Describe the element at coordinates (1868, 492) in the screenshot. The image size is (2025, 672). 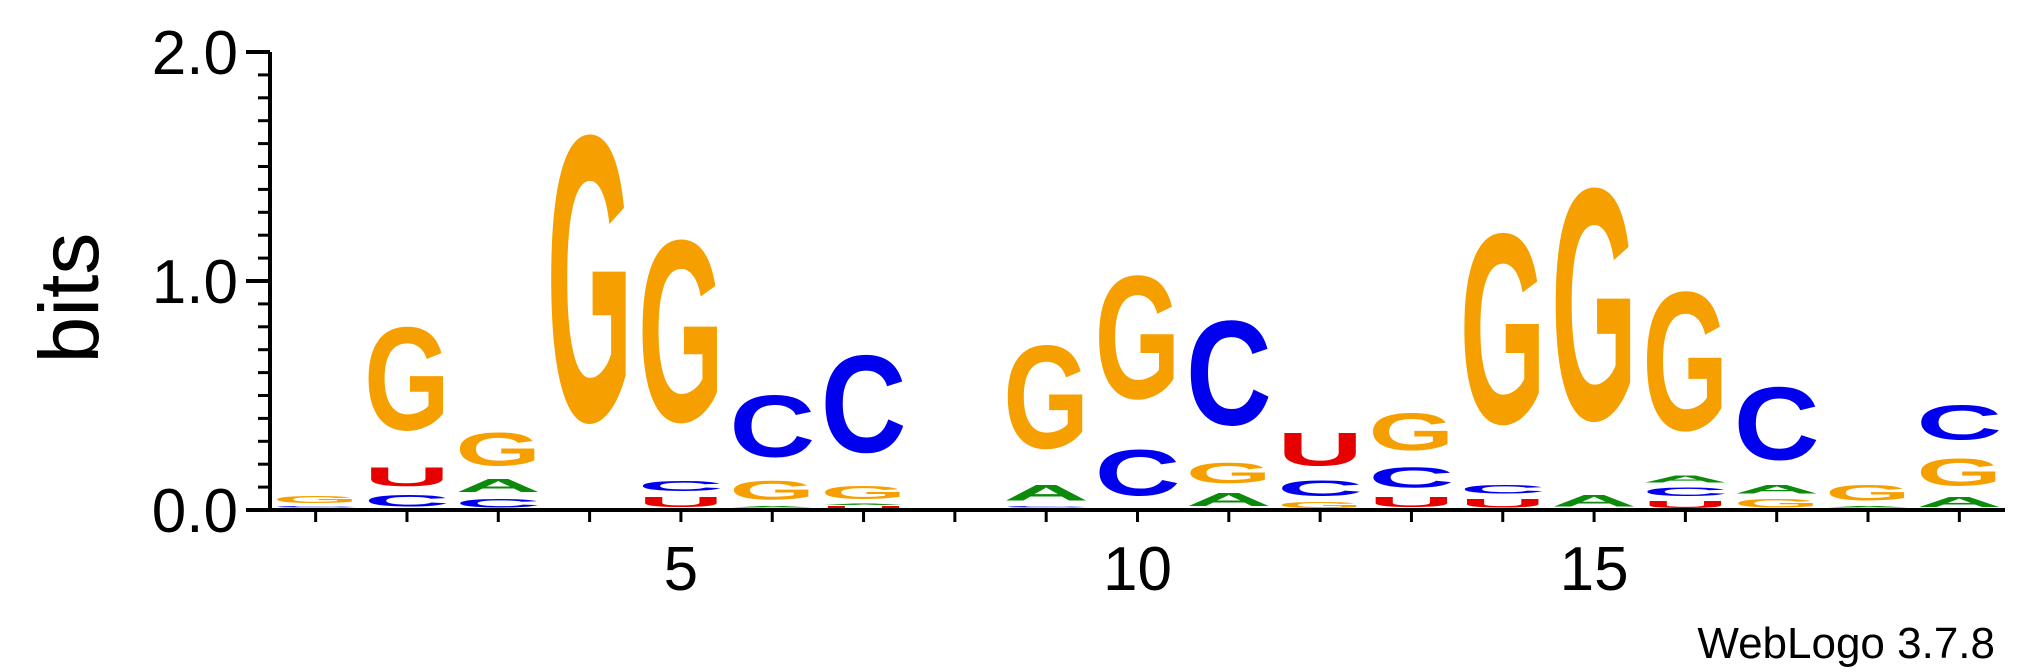
I see `logo-letter-g-pos-18: G` at that location.